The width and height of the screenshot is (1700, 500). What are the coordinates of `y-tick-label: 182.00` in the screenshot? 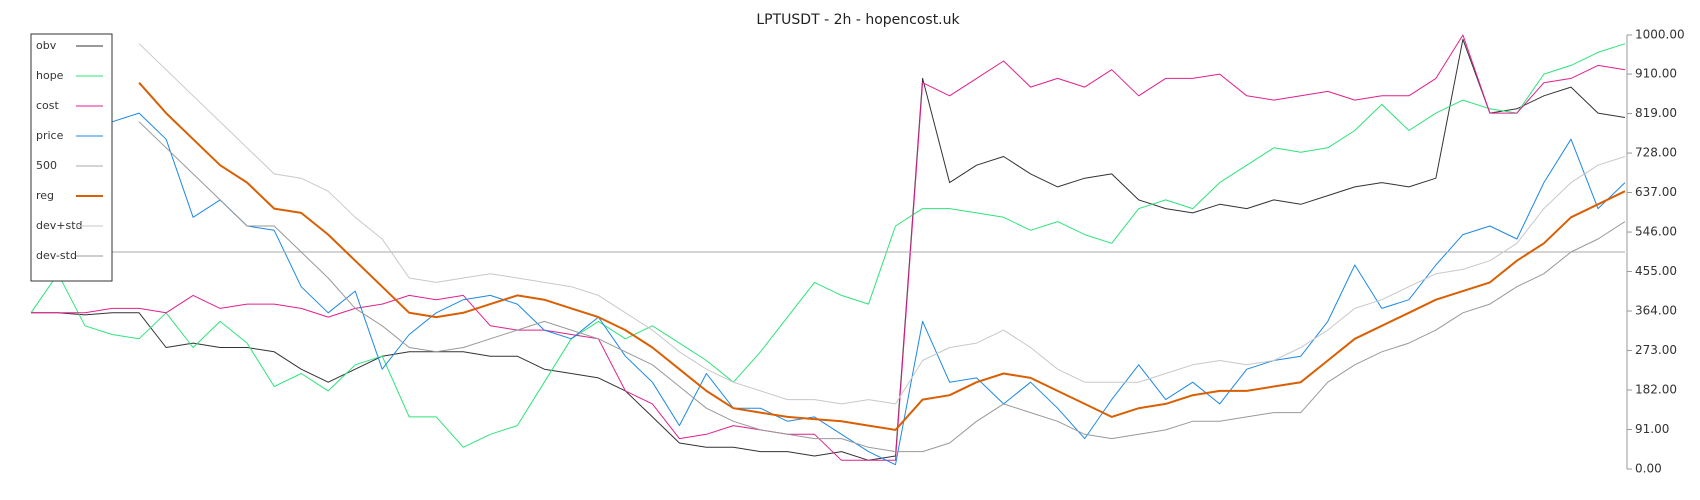 It's located at (1656, 390).